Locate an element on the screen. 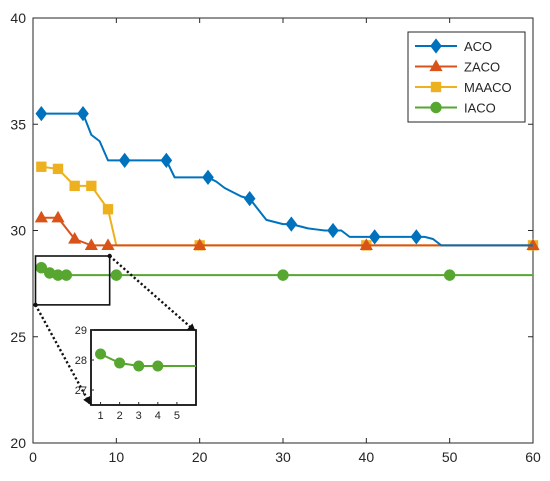  series-iaco is located at coordinates (284, 271).